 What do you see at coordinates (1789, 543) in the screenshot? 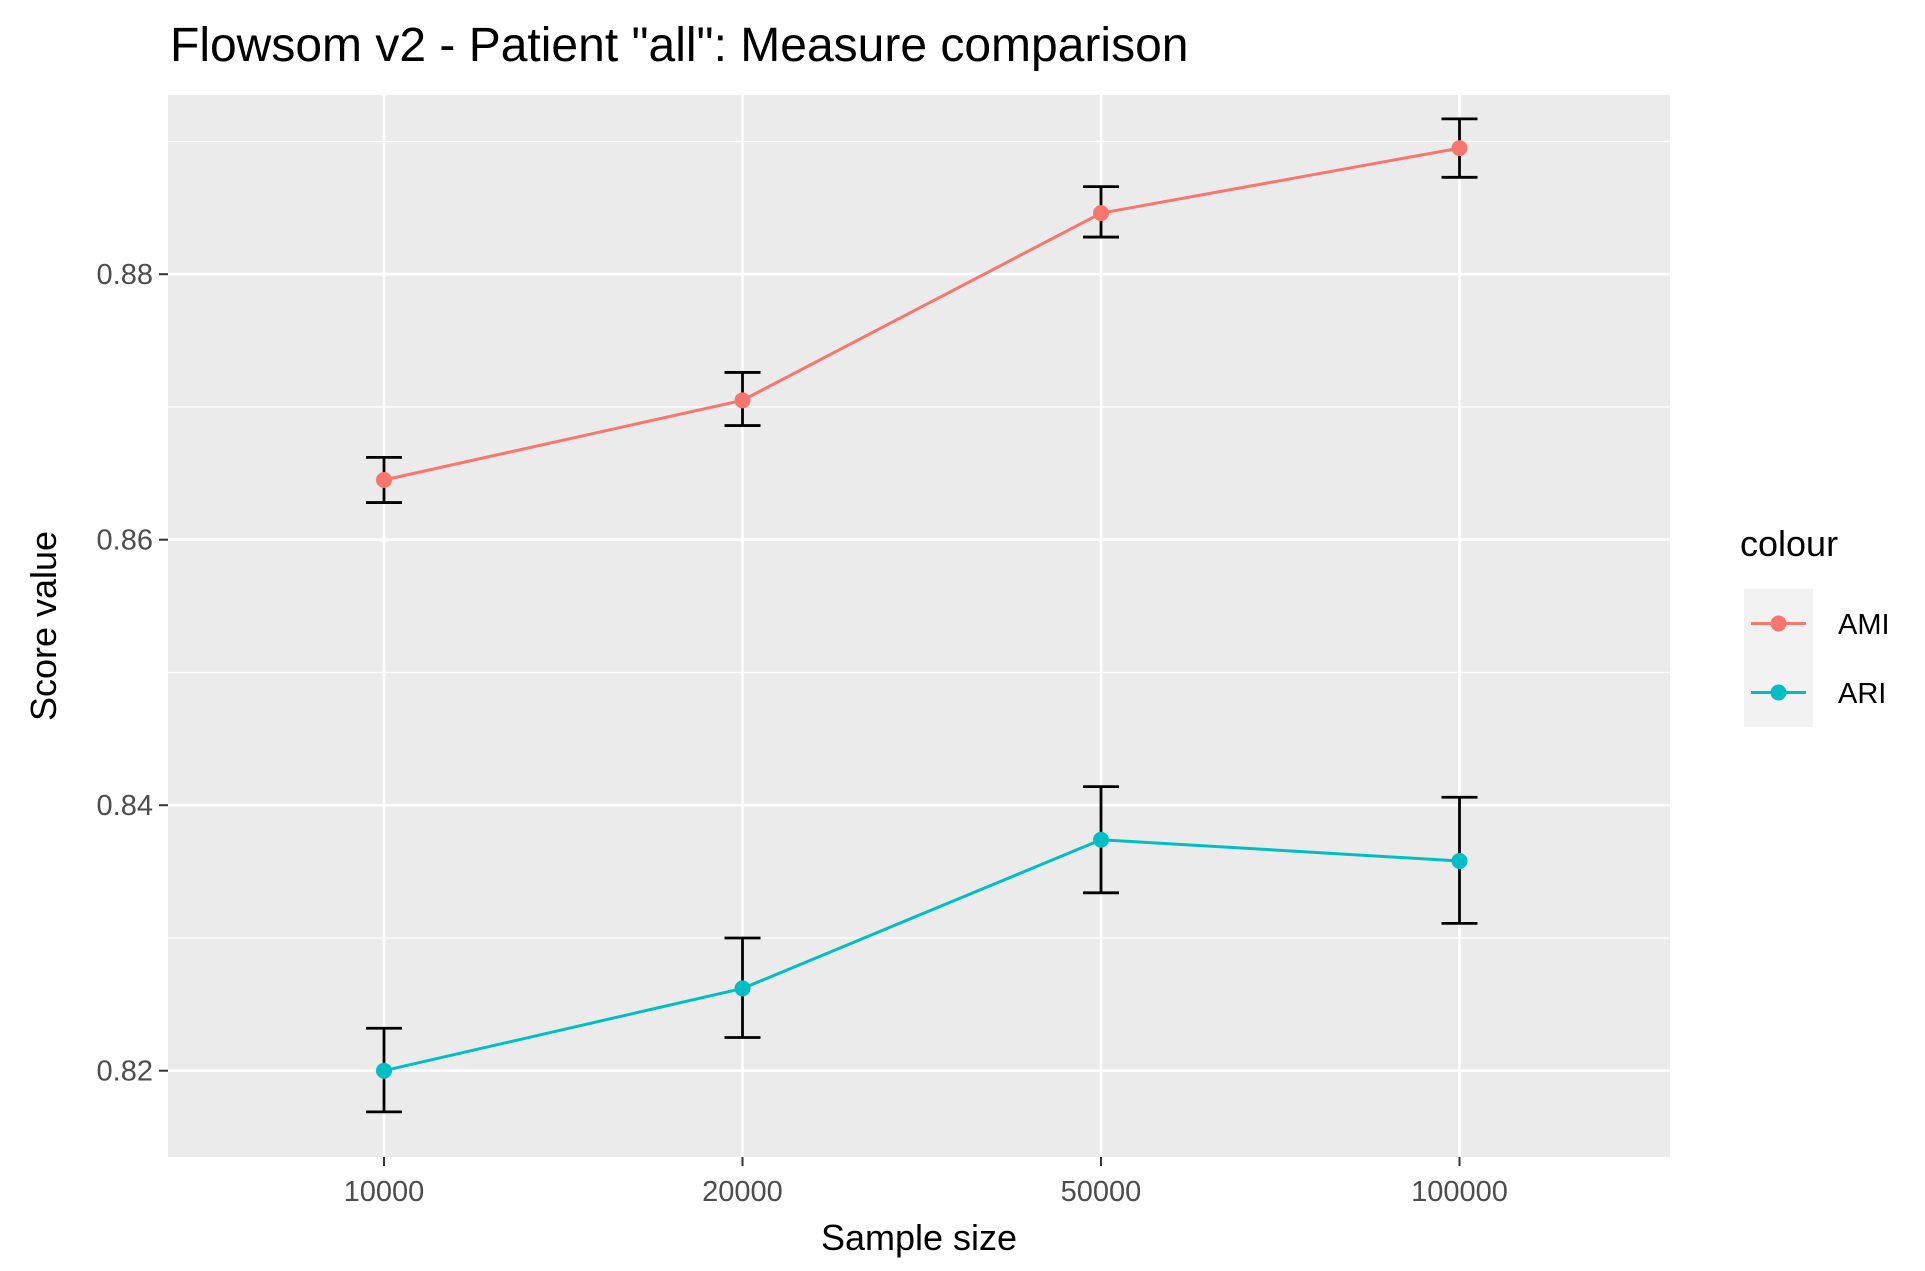
I see `legend-title: colour` at bounding box center [1789, 543].